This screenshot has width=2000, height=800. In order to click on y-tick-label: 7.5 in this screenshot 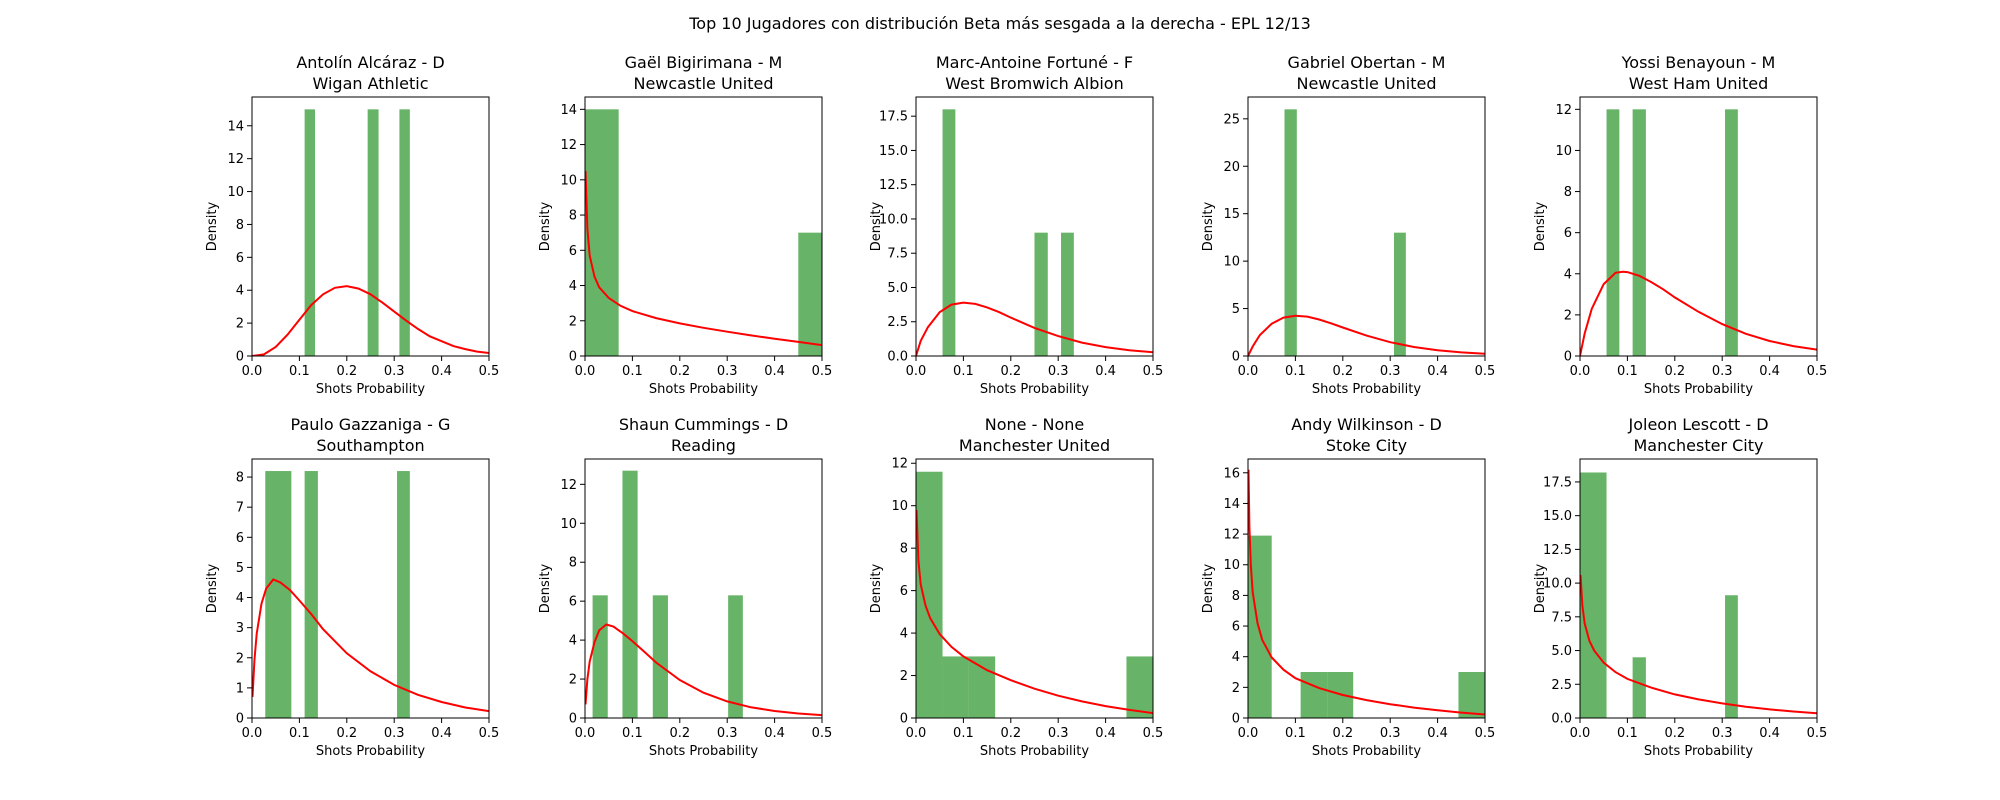, I will do `click(1561, 617)`.